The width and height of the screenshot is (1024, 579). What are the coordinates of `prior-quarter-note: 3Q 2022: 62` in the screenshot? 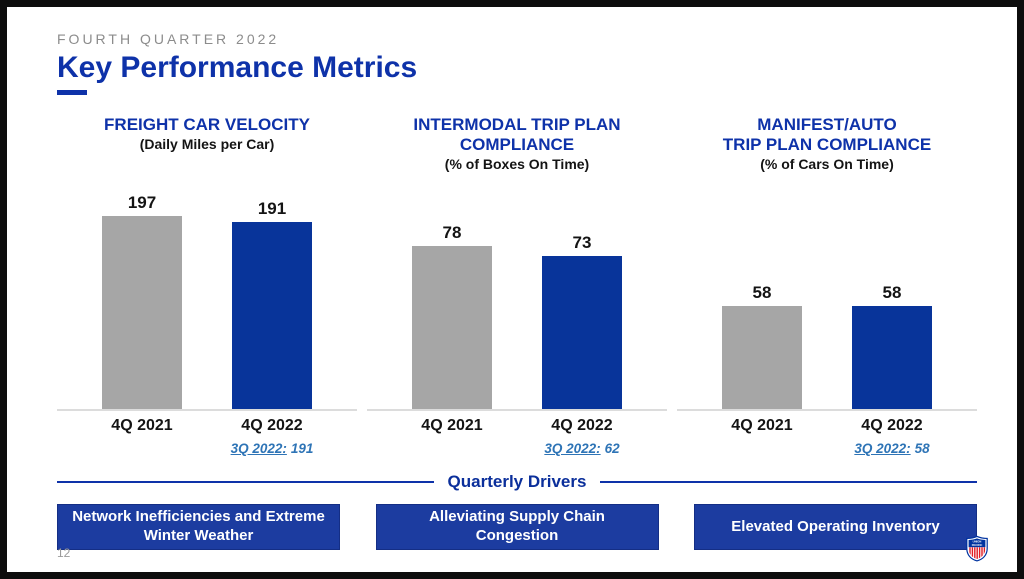 It's located at (581, 450).